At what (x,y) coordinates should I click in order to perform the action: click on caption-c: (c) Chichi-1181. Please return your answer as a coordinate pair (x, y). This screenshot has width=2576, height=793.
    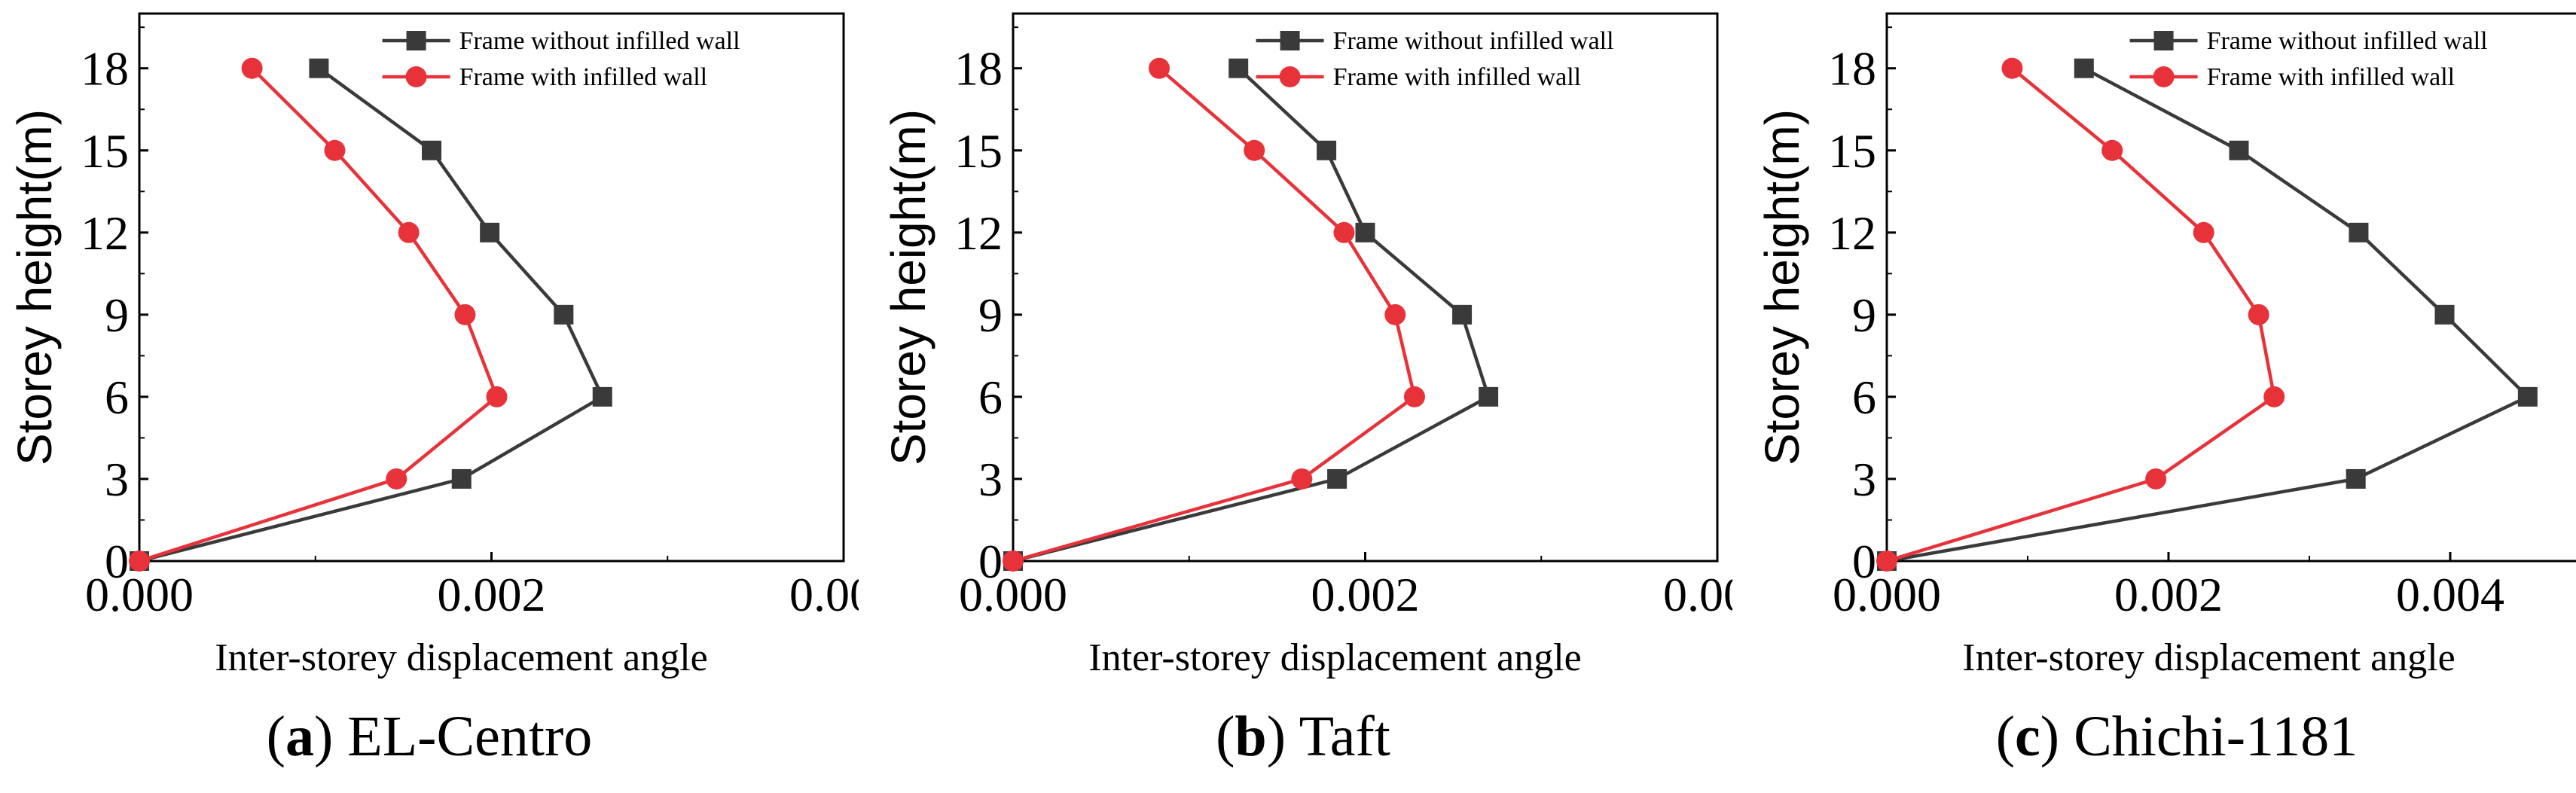
    Looking at the image, I should click on (2177, 736).